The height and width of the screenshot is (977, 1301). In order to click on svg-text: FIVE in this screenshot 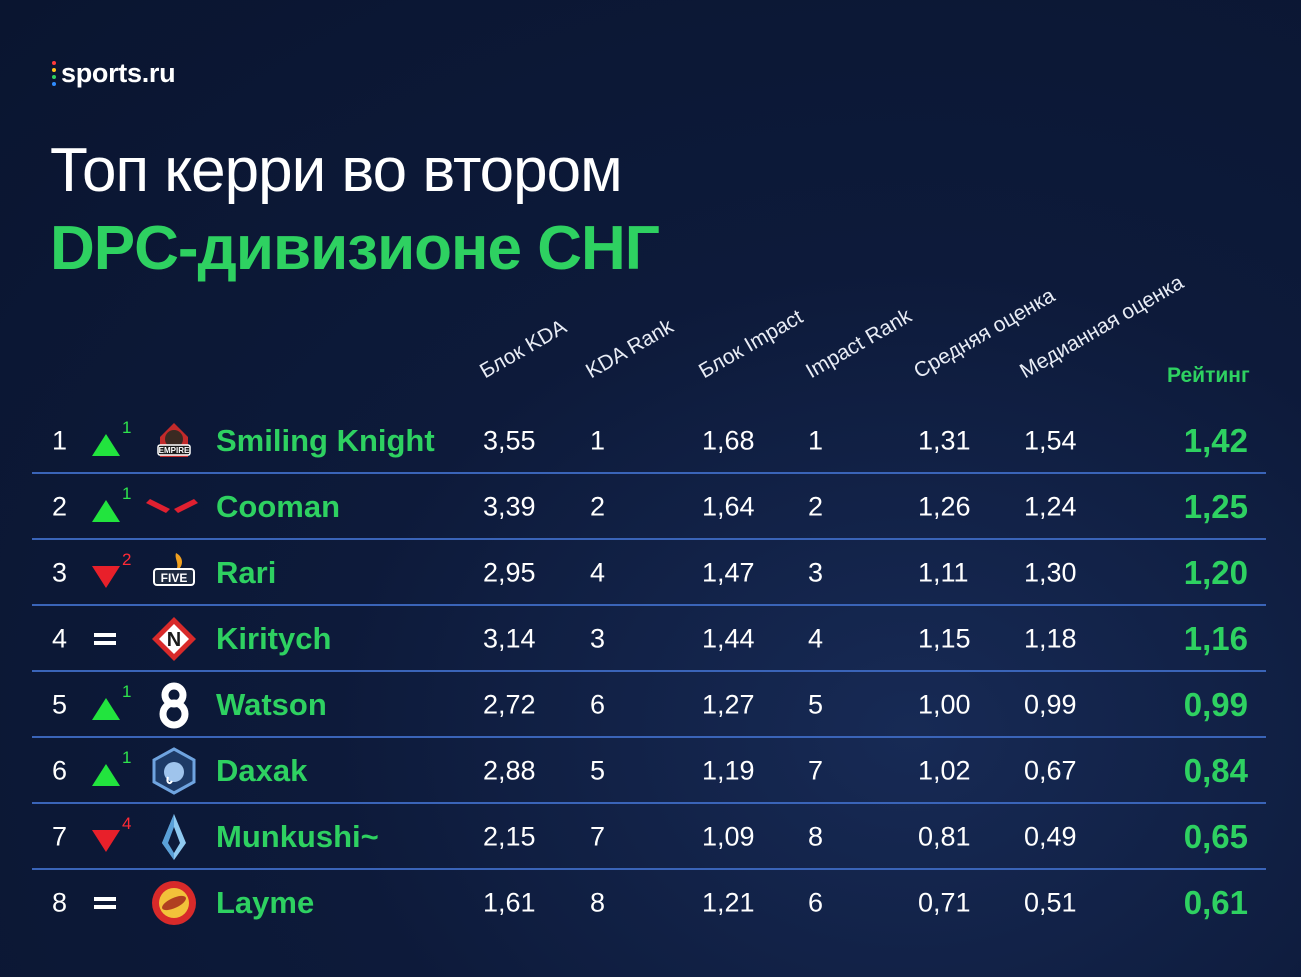, I will do `click(174, 578)`.